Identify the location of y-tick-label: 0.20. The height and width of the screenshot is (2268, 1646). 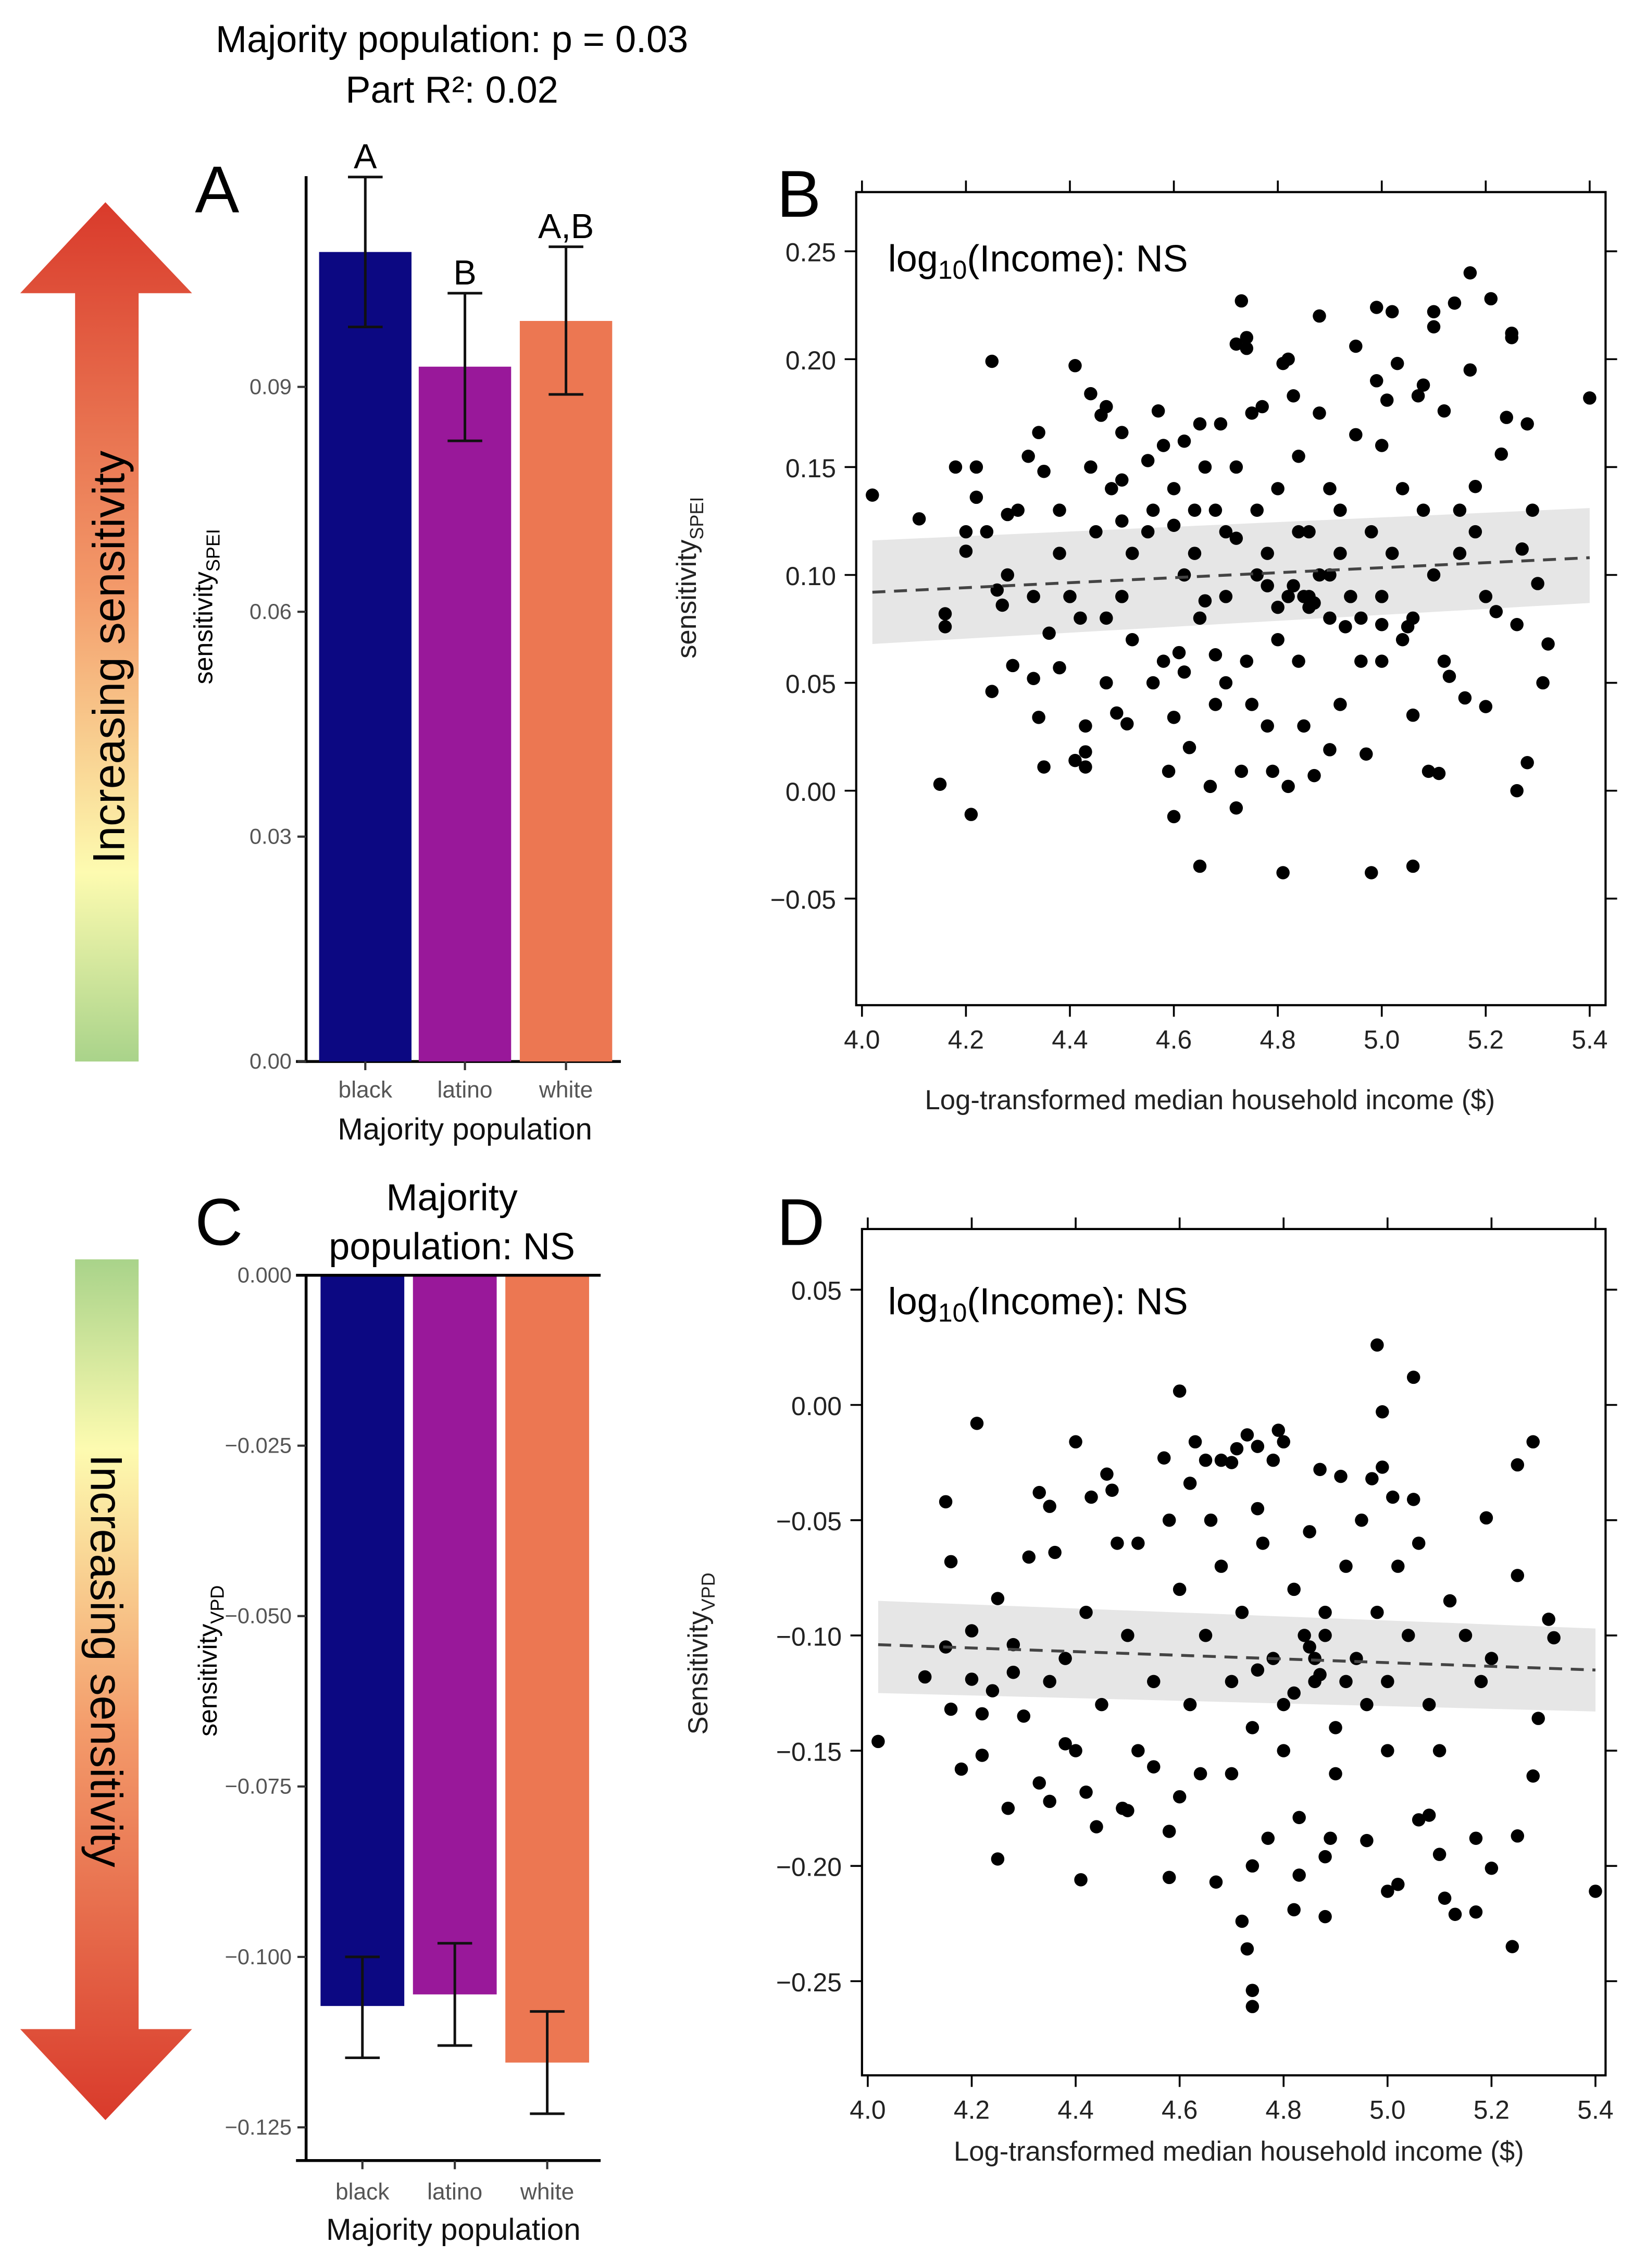
(810, 360).